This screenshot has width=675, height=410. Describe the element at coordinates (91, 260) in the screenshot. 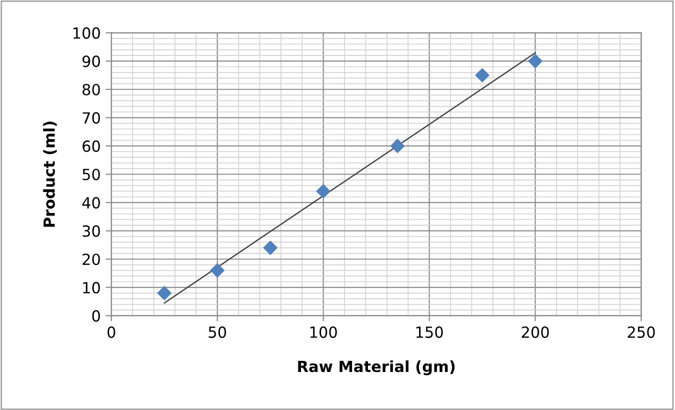

I see `y-tick-label: 20` at that location.